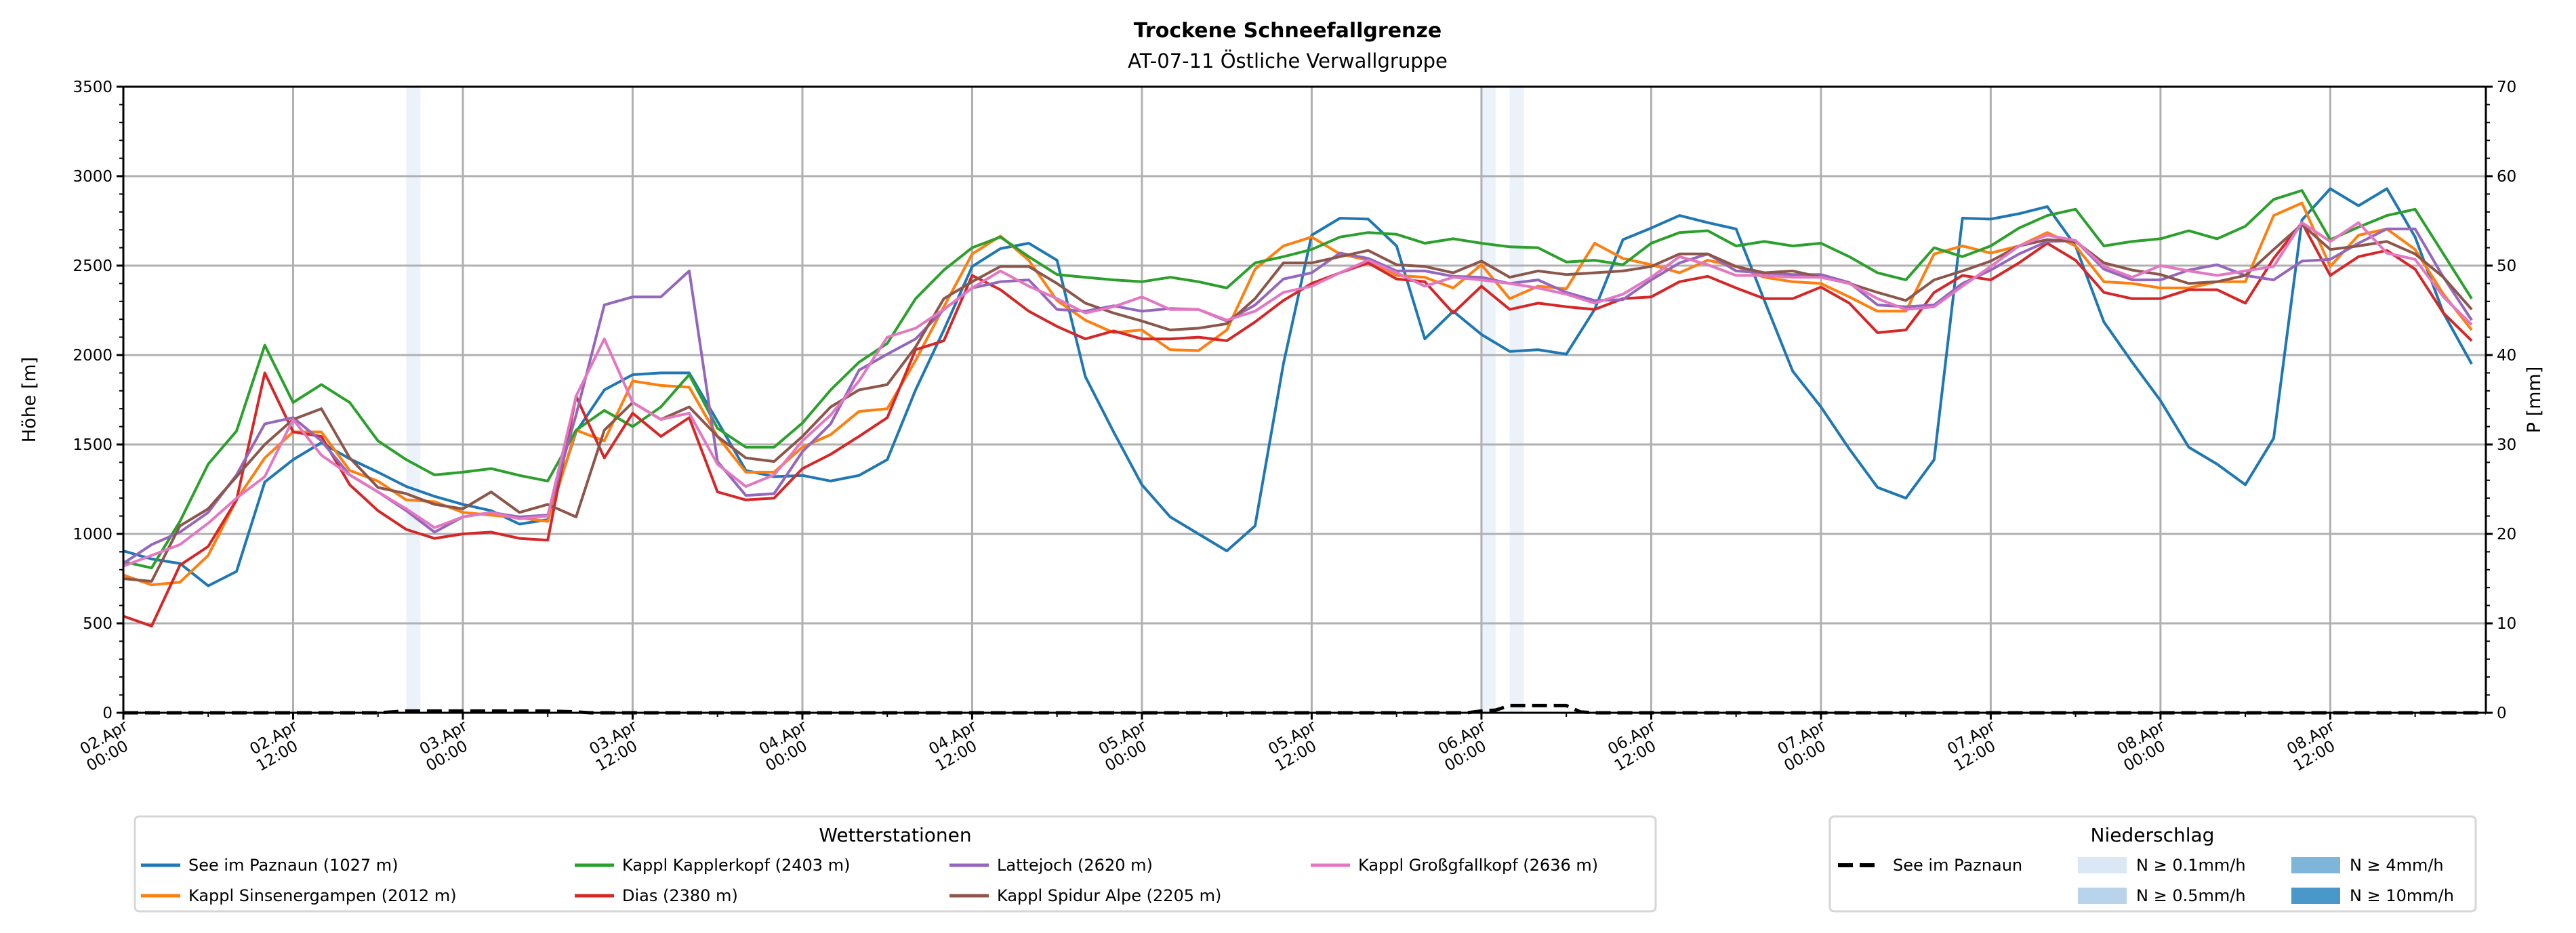 The height and width of the screenshot is (933, 2576). I want to click on y2-tick-label: 20, so click(2506, 534).